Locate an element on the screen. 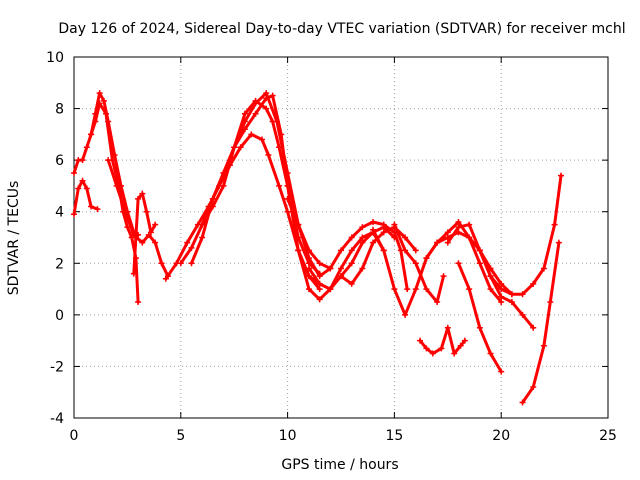 This screenshot has width=640, height=480. y-tick-label: 8 is located at coordinates (59, 110).